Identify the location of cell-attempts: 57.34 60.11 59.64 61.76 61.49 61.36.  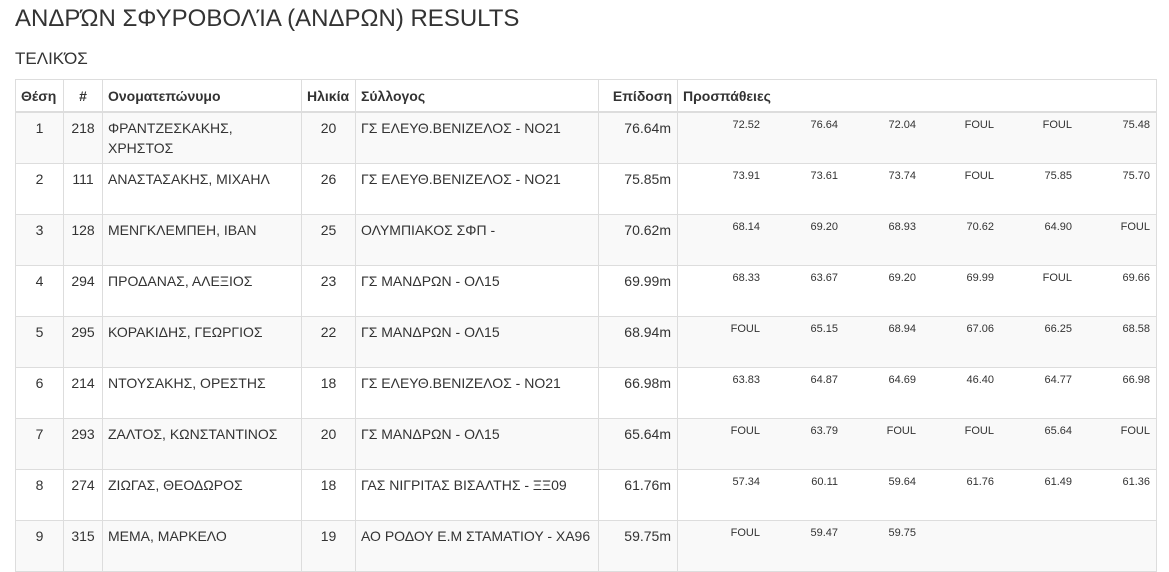
(917, 495).